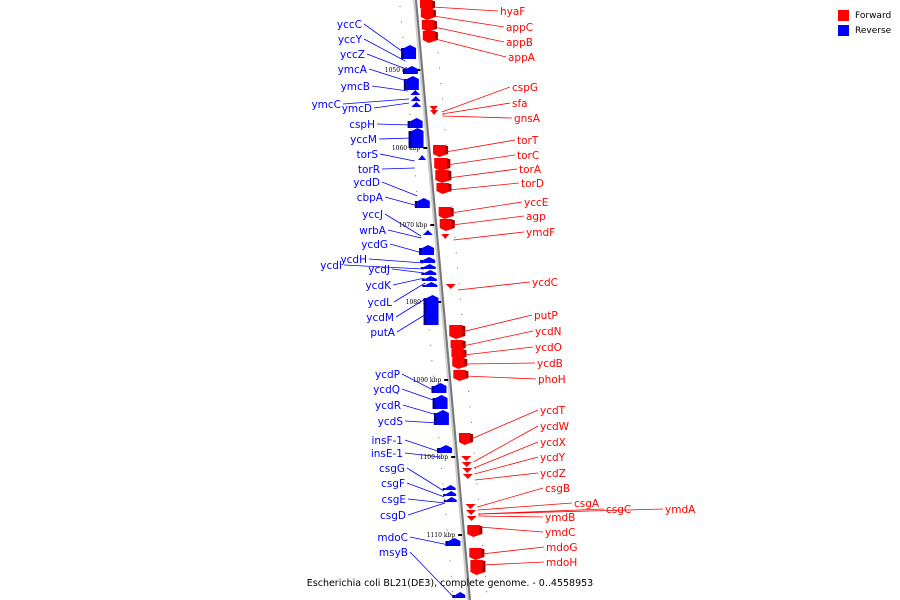  What do you see at coordinates (369, 170) in the screenshot?
I see `gene-label-torR: torR` at bounding box center [369, 170].